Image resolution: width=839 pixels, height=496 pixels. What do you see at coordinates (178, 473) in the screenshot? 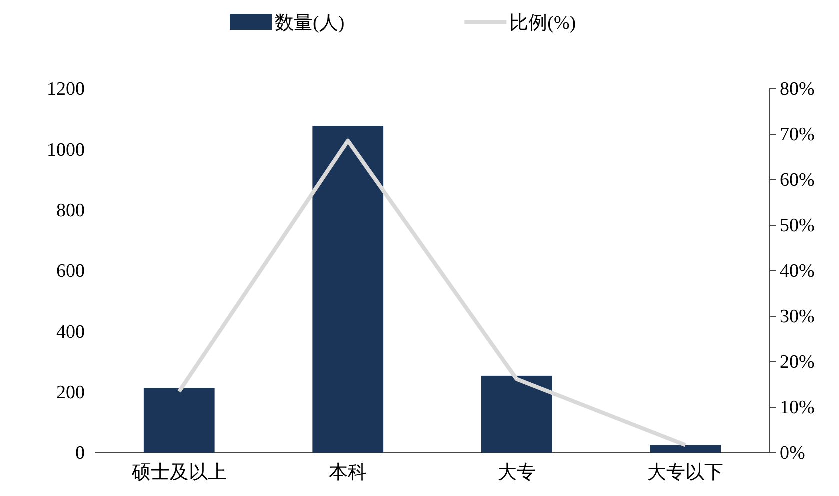
I see `x-tick-label: 硕士及以上` at bounding box center [178, 473].